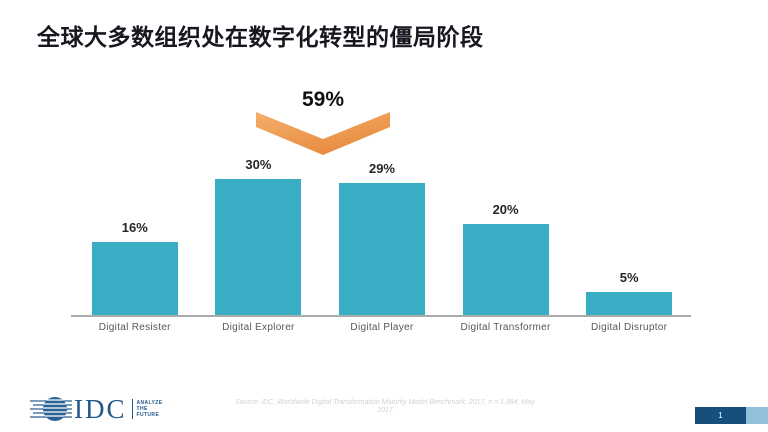 The height and width of the screenshot is (432, 768). I want to click on tagline-line: FUTURE, so click(148, 415).